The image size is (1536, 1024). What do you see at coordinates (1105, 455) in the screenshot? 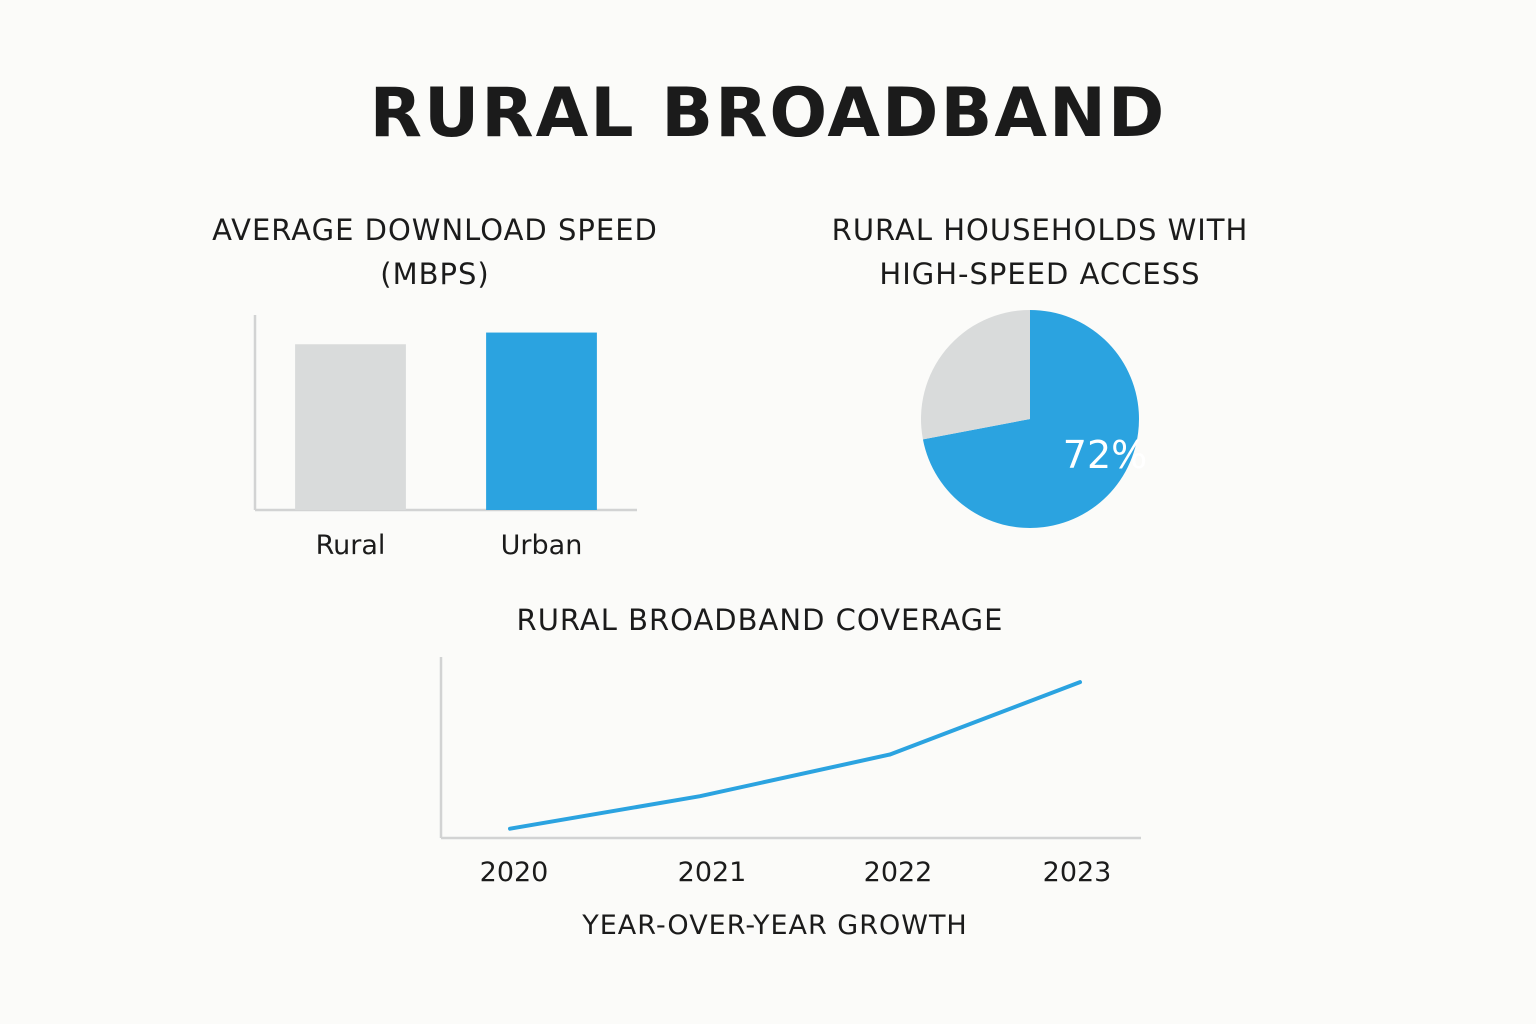
I see `pie-slice-label: 72%` at bounding box center [1105, 455].